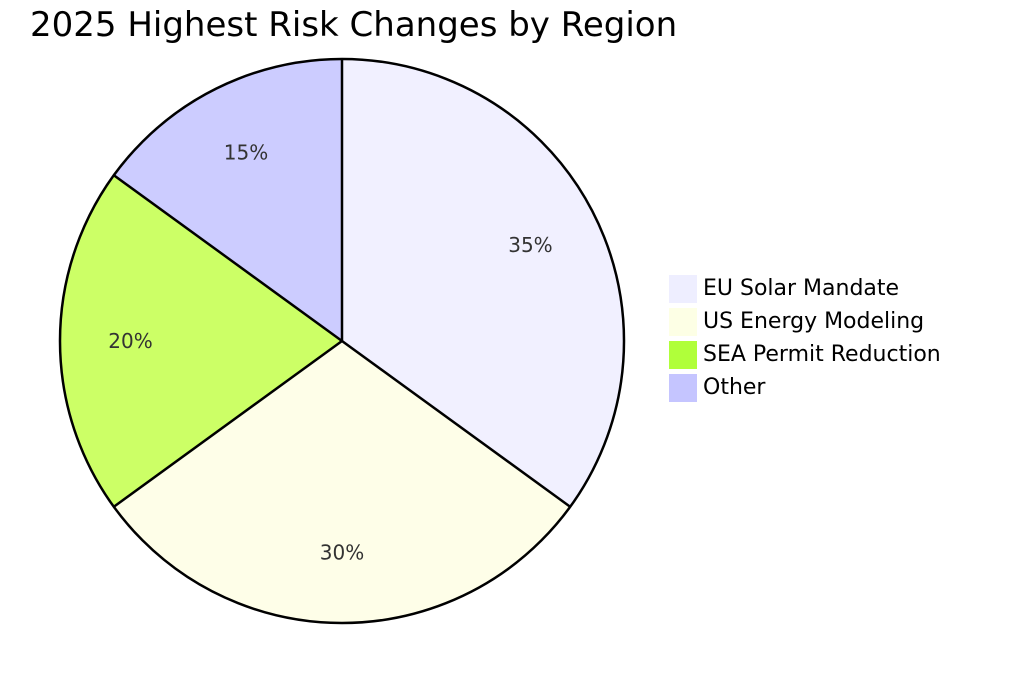 The width and height of the screenshot is (1024, 683). I want to click on legend-item-3: SEA Permit Reduction, so click(805, 354).